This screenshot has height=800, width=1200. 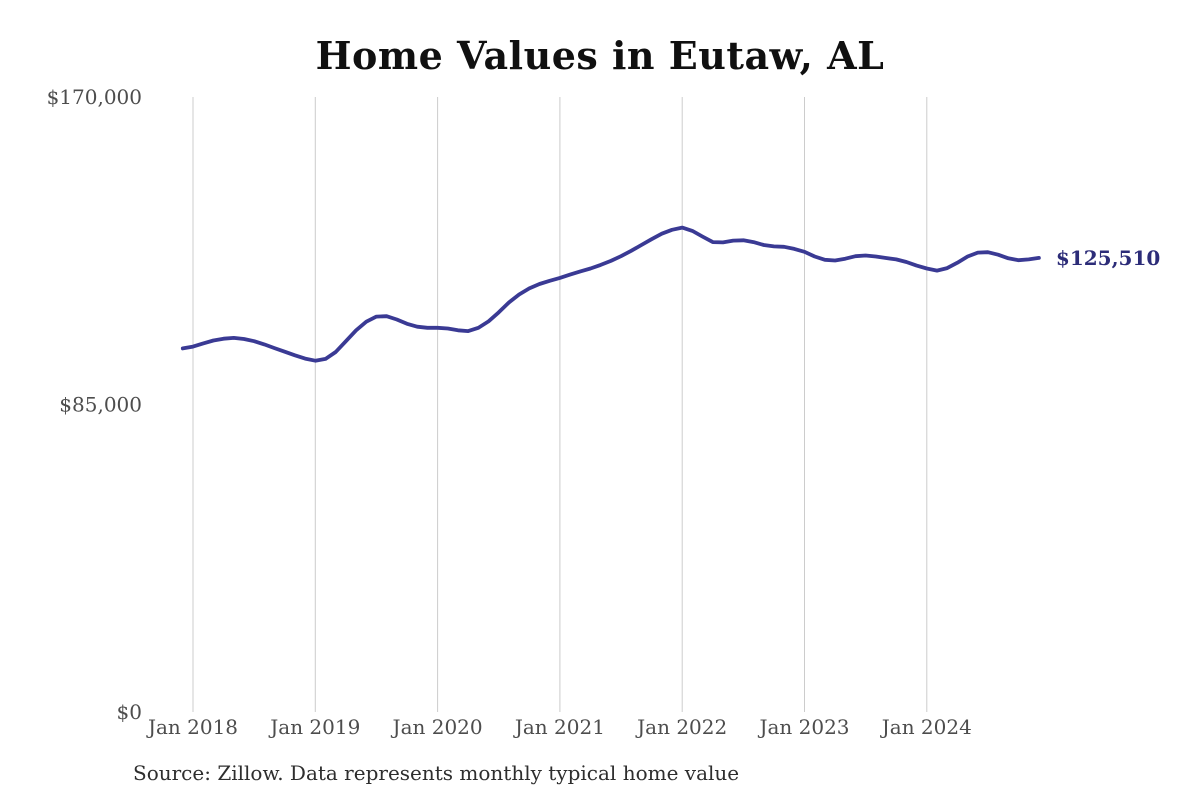 What do you see at coordinates (100, 405) in the screenshot?
I see `y-axis-tick-label: $85,000` at bounding box center [100, 405].